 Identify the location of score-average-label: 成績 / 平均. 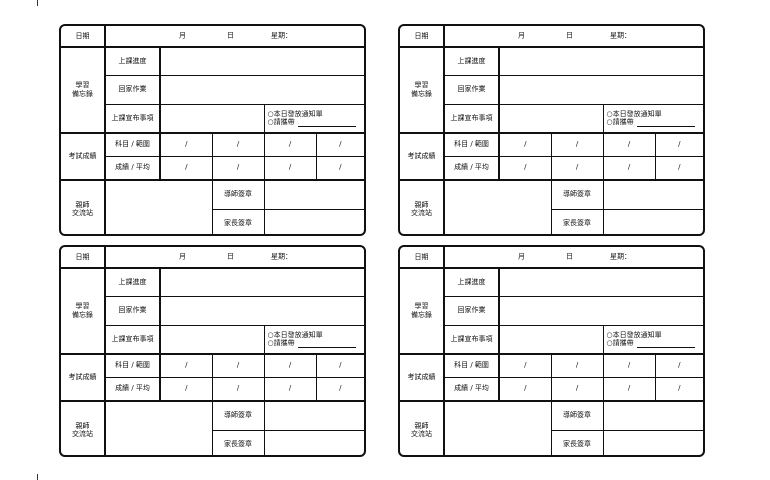
(472, 168).